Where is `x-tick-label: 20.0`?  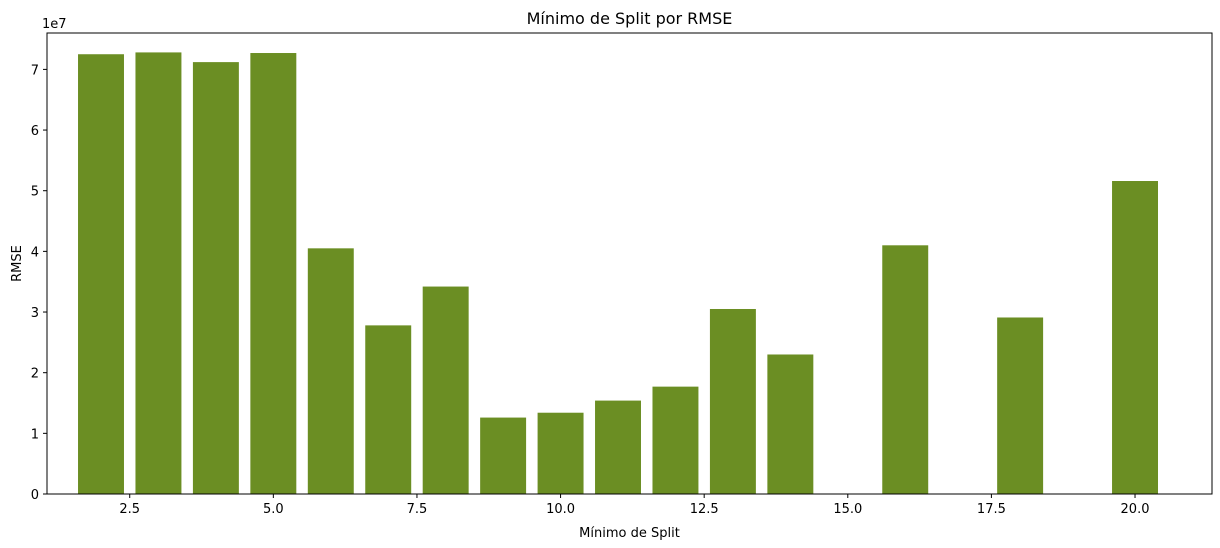
x-tick-label: 20.0 is located at coordinates (1135, 509).